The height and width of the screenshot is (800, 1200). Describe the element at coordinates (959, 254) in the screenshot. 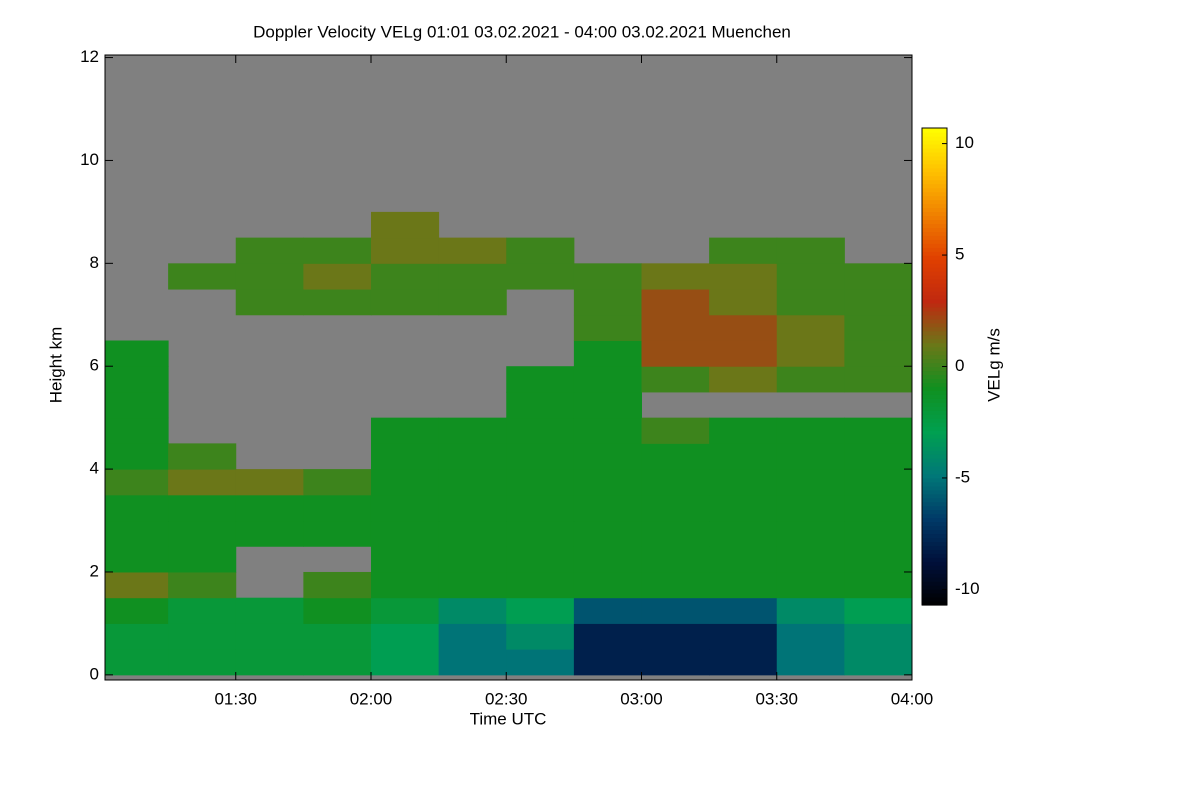

I see `colorbar-tick-label: 5` at that location.